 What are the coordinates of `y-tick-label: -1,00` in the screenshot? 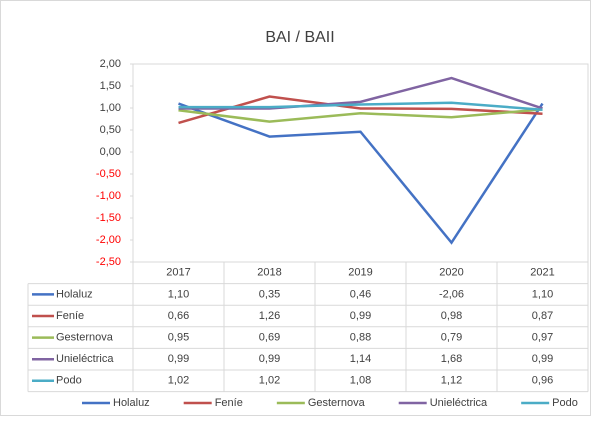 It's located at (108, 196).